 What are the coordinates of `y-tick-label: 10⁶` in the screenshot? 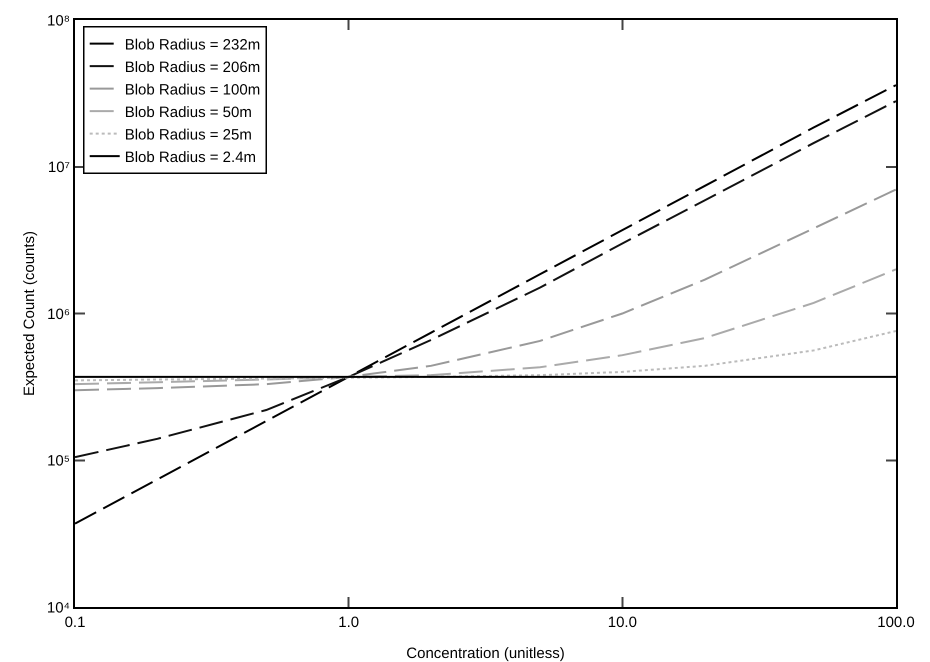 It's located at (58, 314).